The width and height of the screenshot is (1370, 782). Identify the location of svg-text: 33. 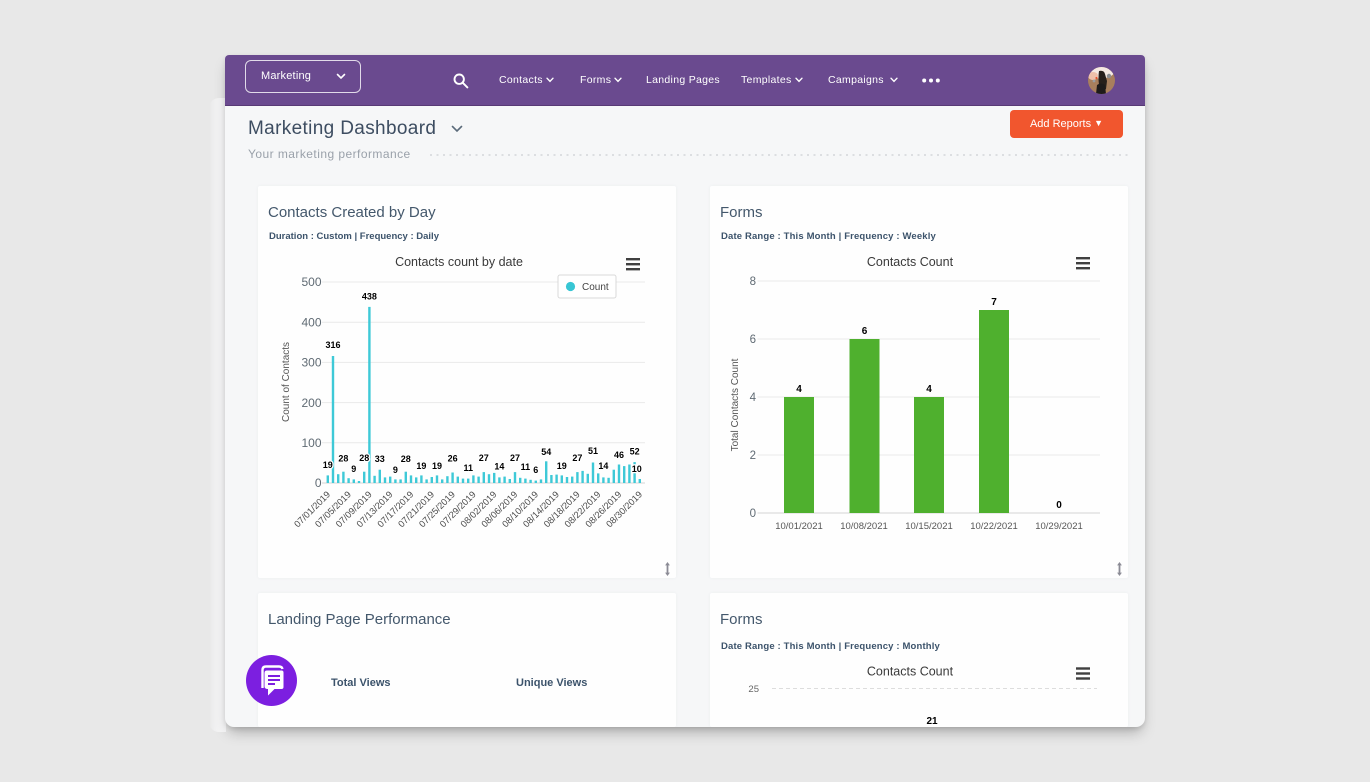
(380, 459).